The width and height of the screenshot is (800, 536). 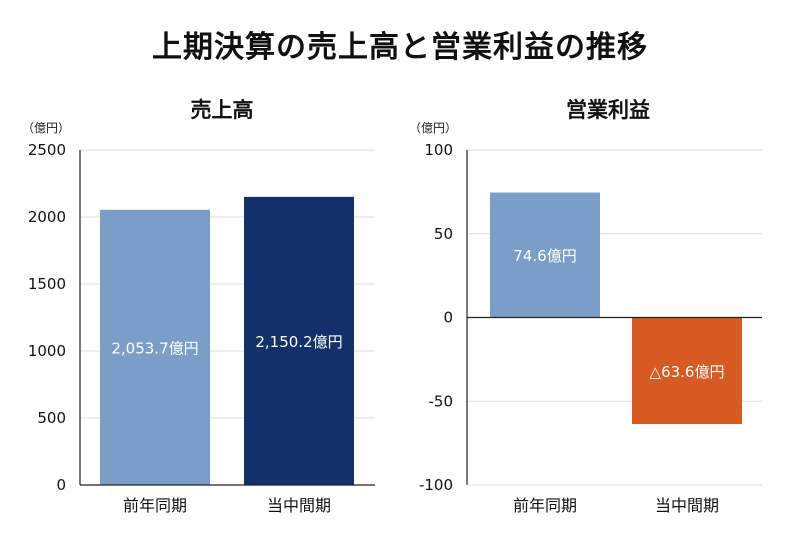 I want to click on y-tick-label: 2000, so click(x=47, y=217).